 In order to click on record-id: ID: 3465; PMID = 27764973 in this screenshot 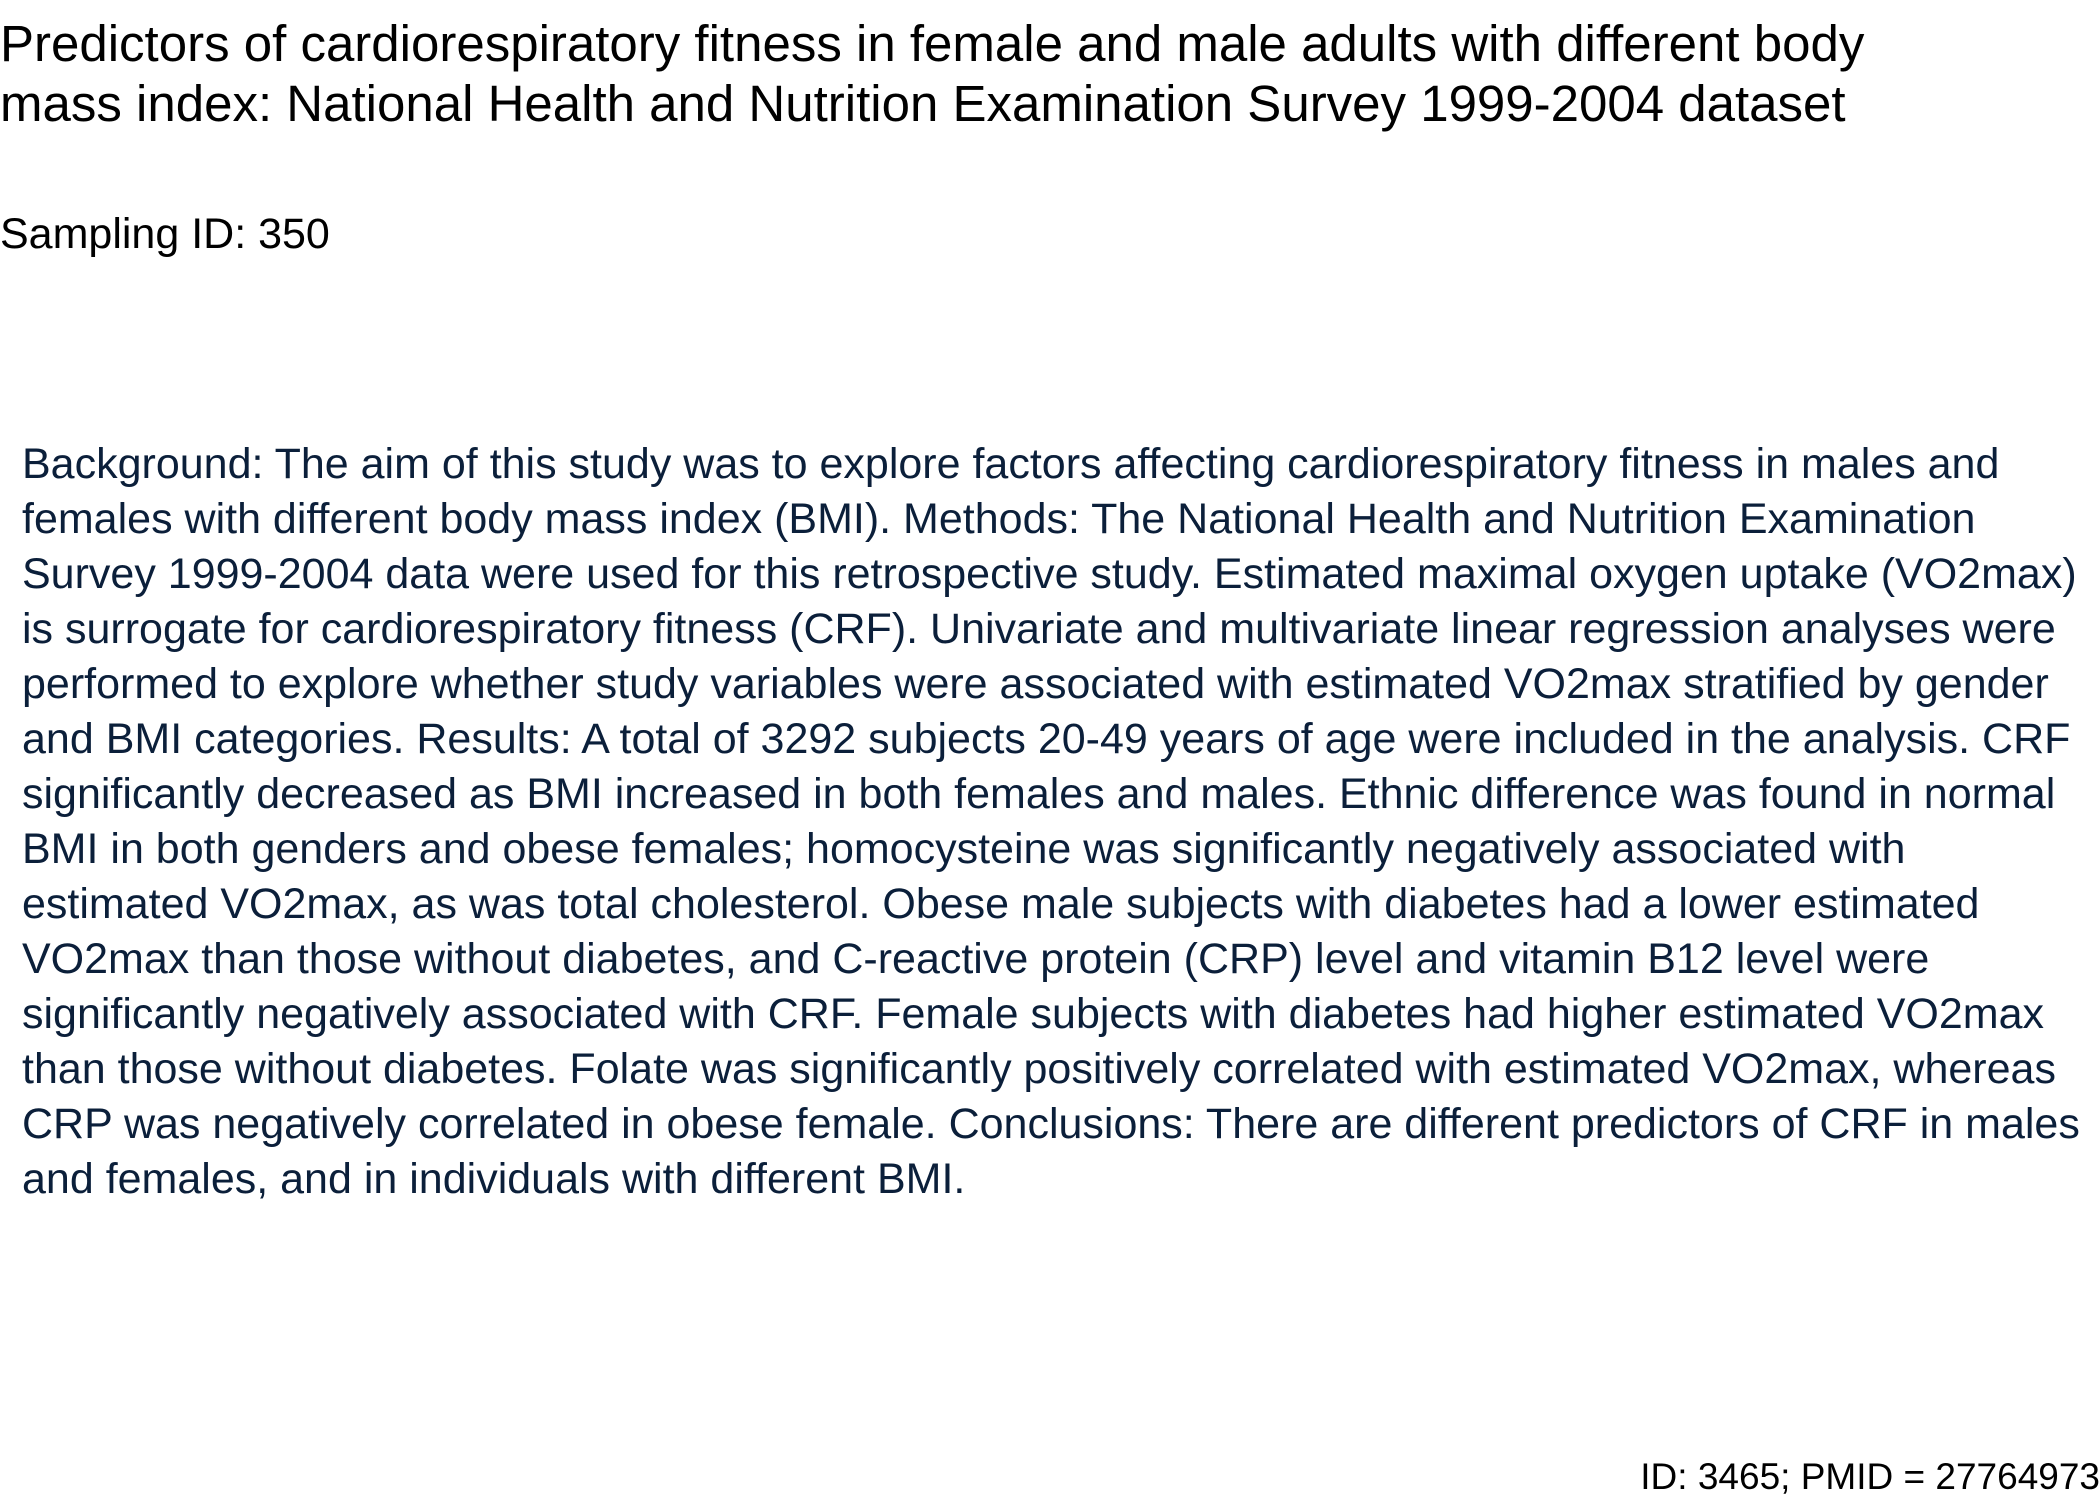, I will do `click(1870, 1476)`.